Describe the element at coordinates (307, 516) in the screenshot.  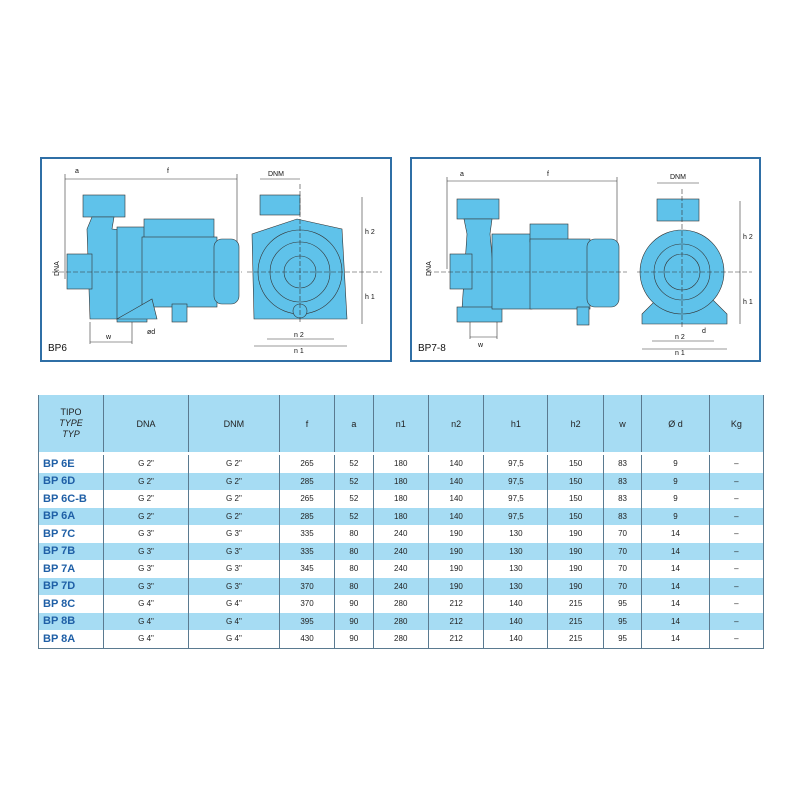
I see `value-cell: 285` at that location.